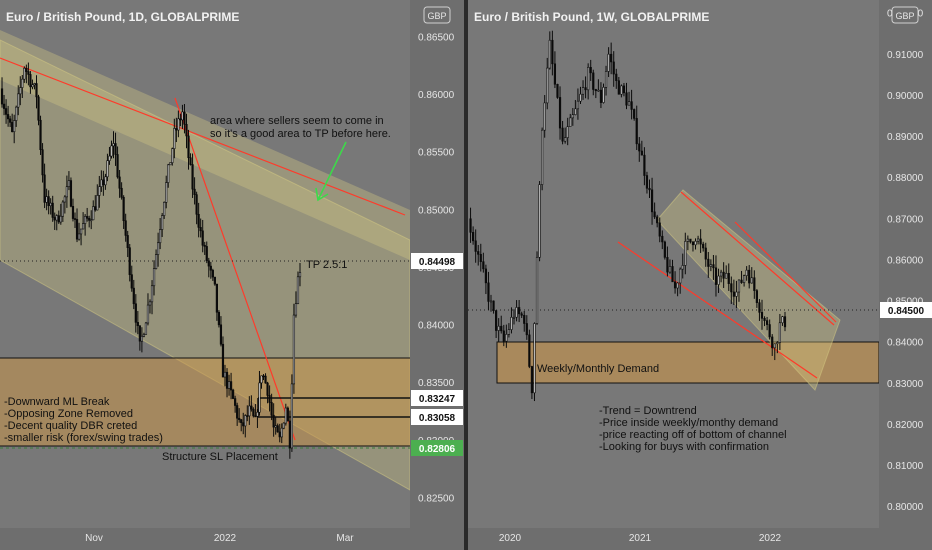 This screenshot has height=550, width=932. What do you see at coordinates (905, 384) in the screenshot?
I see `right-y-tick-label: 0.83000` at bounding box center [905, 384].